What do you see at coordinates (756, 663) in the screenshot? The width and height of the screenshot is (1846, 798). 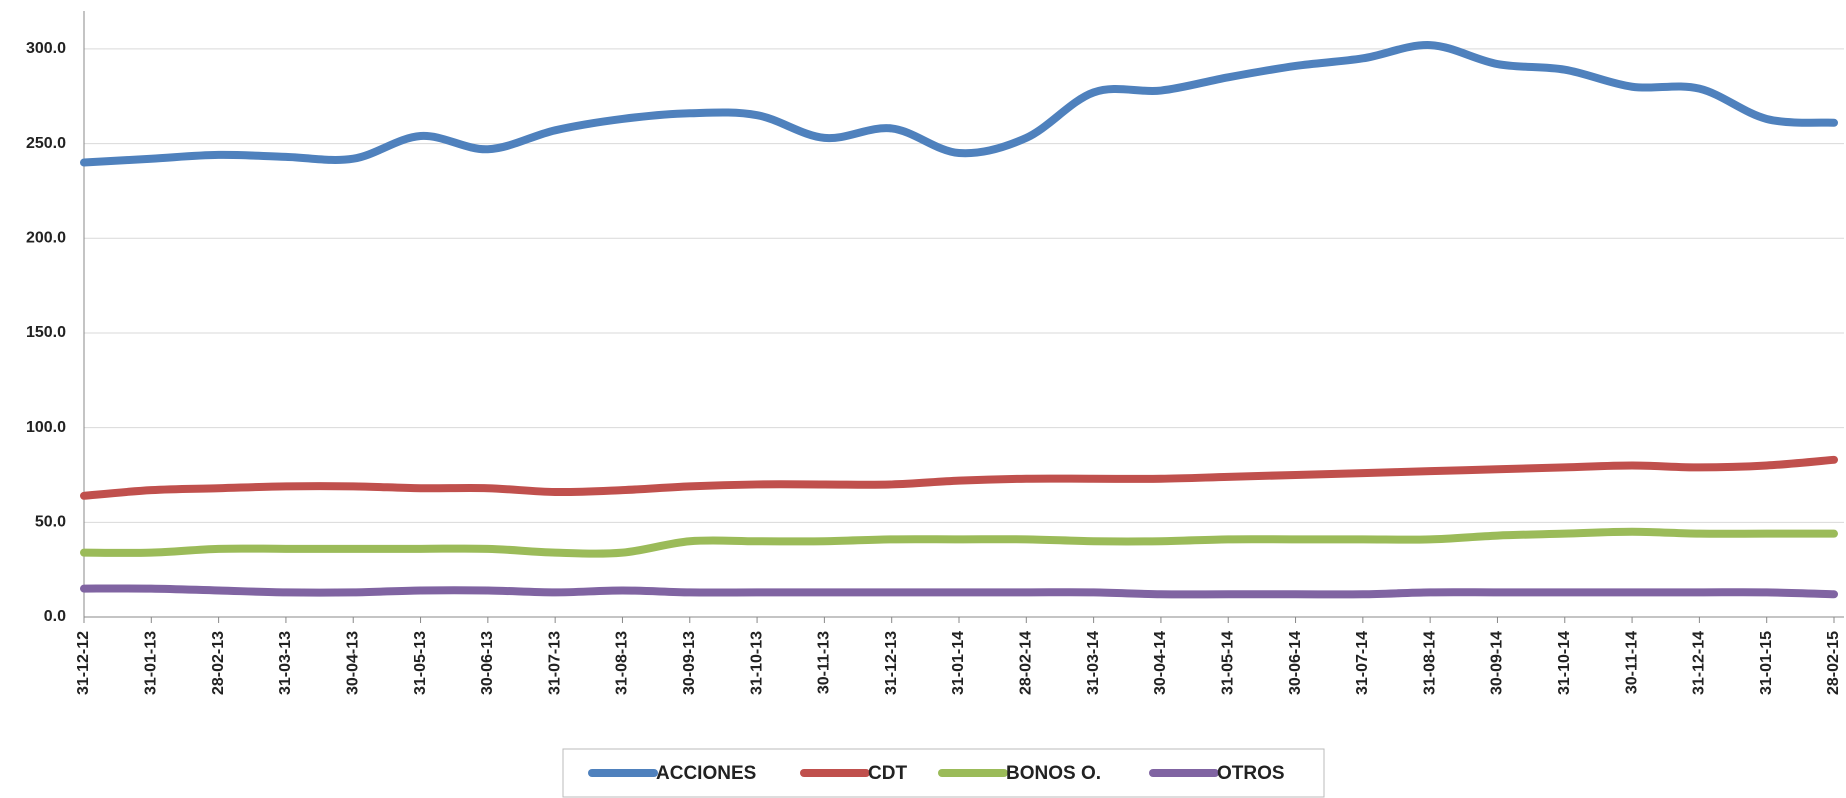 I see `x-tick-label: 31-10-13` at bounding box center [756, 663].